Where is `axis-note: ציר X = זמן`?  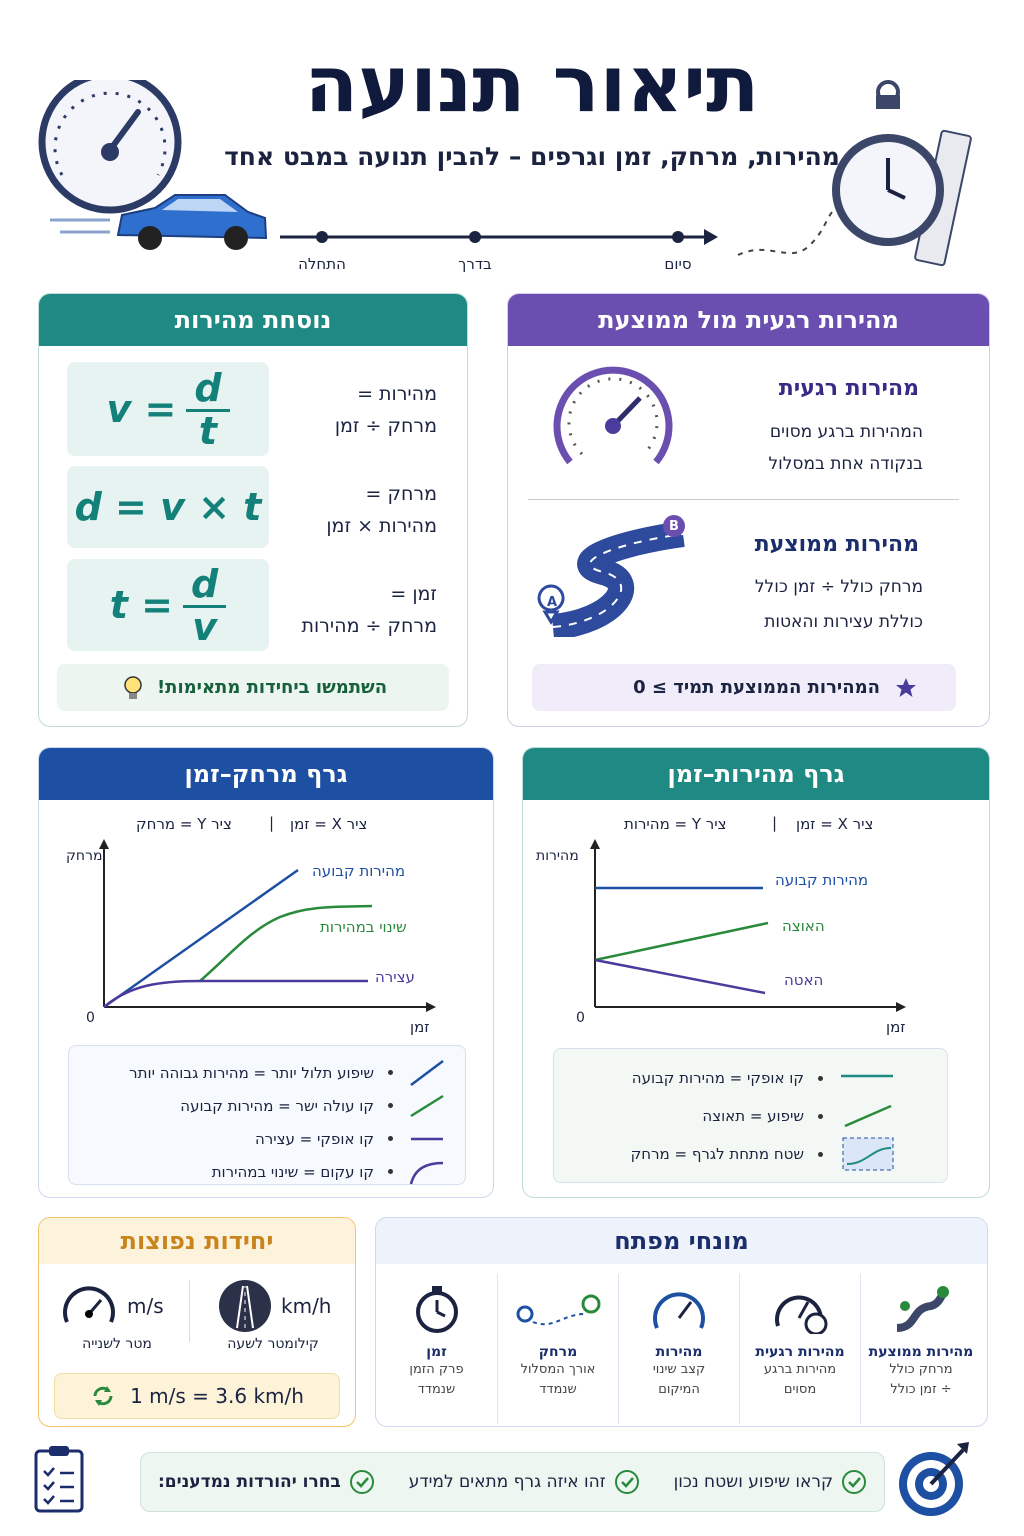 axis-note: ציר X = זמן is located at coordinates (329, 824).